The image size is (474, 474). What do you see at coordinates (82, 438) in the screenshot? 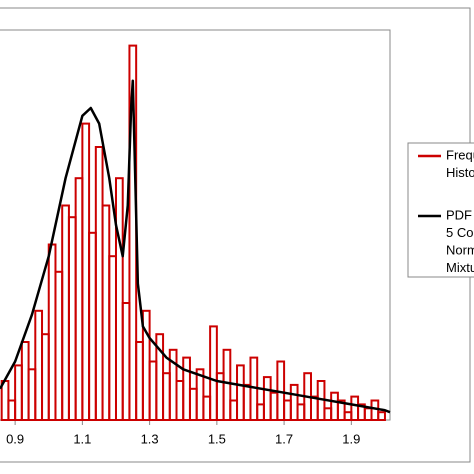
I see `x-tick-label: 1.1` at bounding box center [82, 438].